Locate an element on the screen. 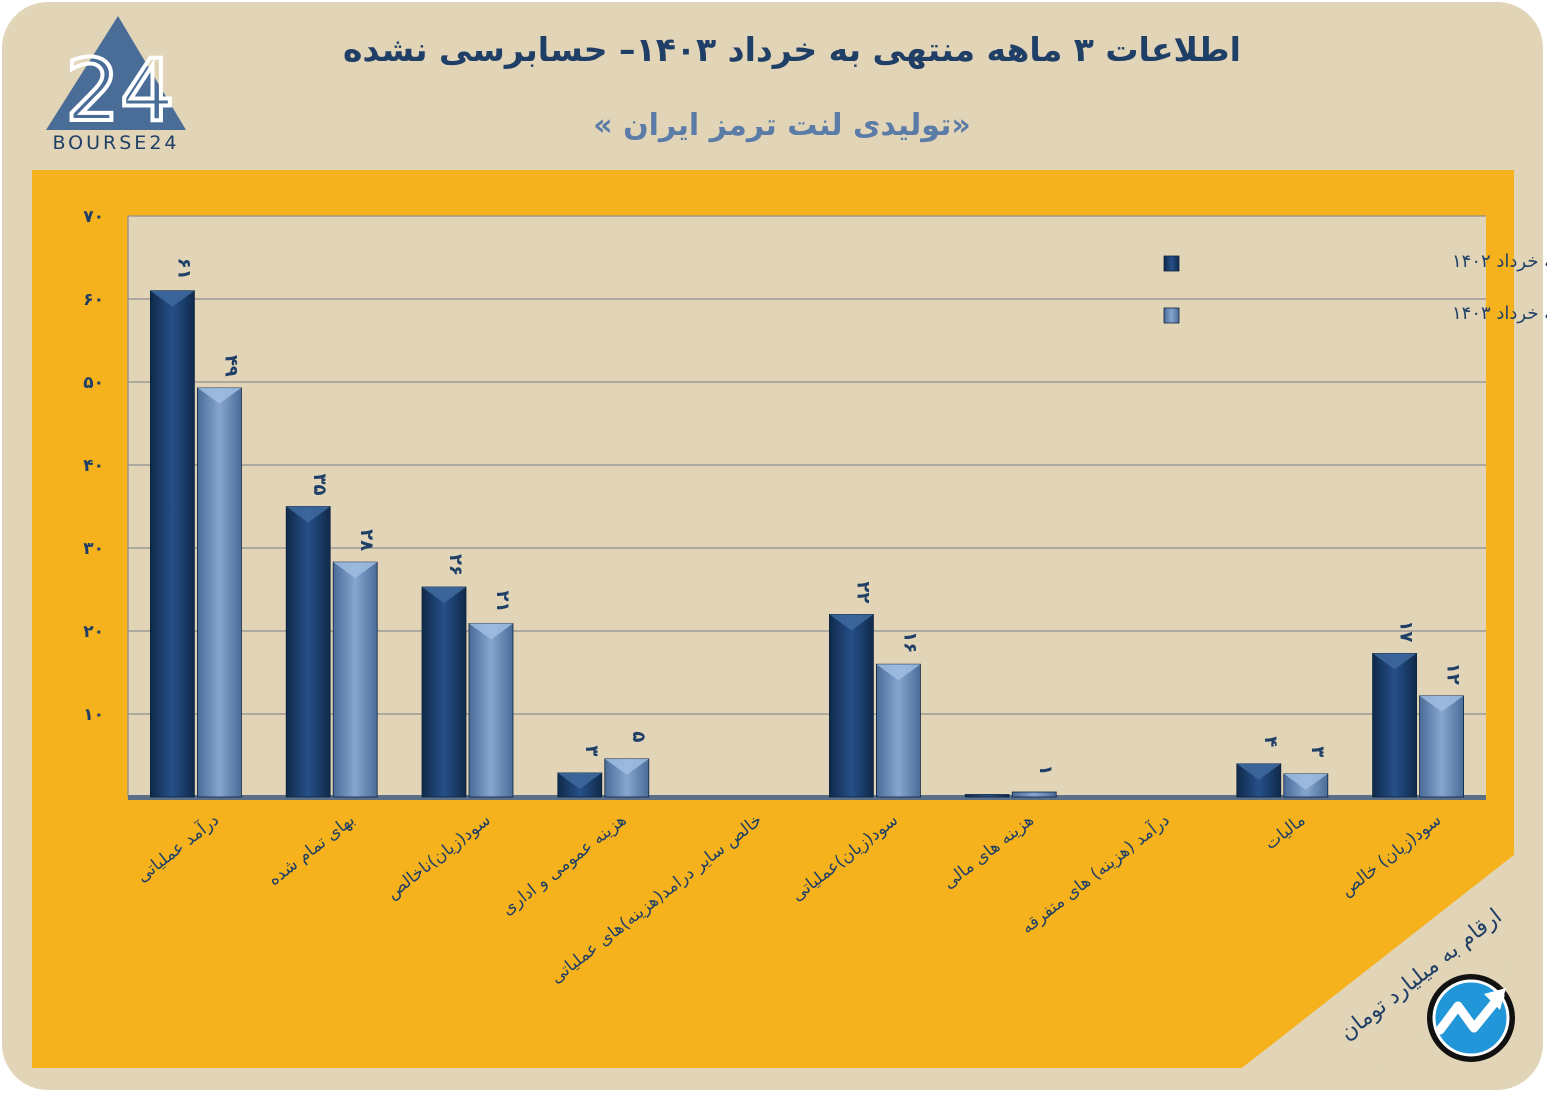 This screenshot has height=1094, width=1547. data-label: ۲۱ is located at coordinates (502, 602).